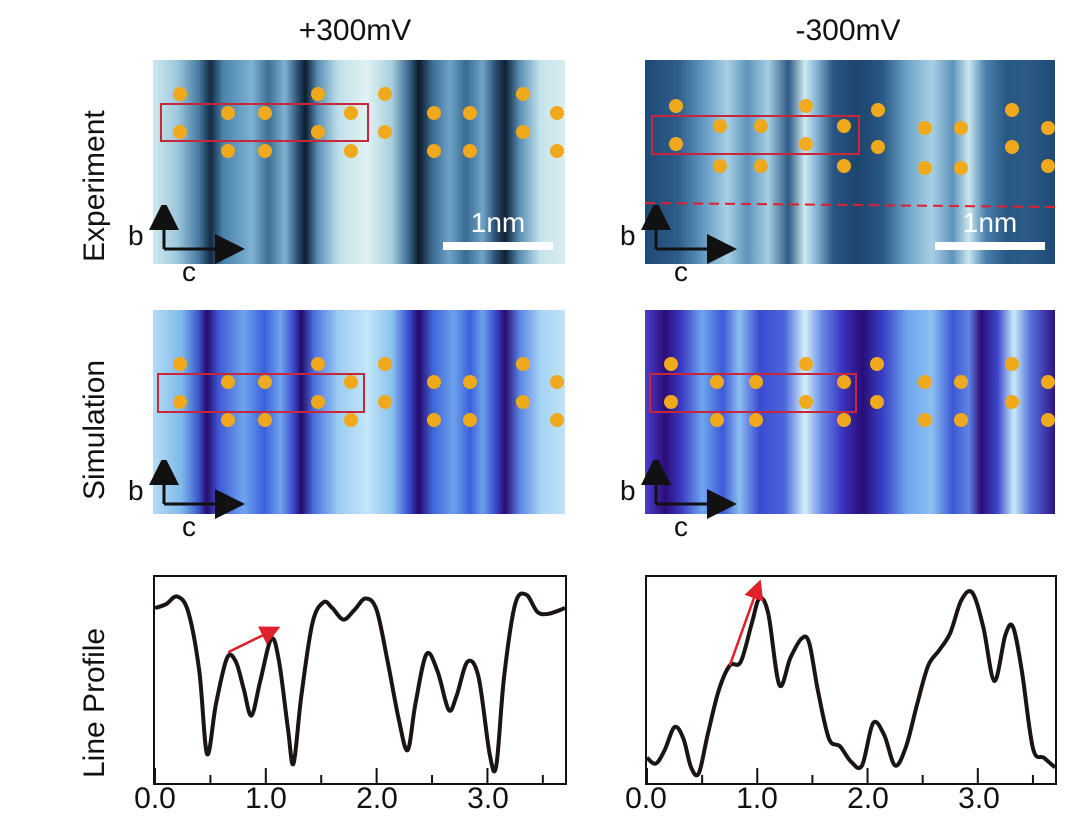 The image size is (1075, 834). I want to click on axis-indicator-experiment-negative, so click(689, 234).